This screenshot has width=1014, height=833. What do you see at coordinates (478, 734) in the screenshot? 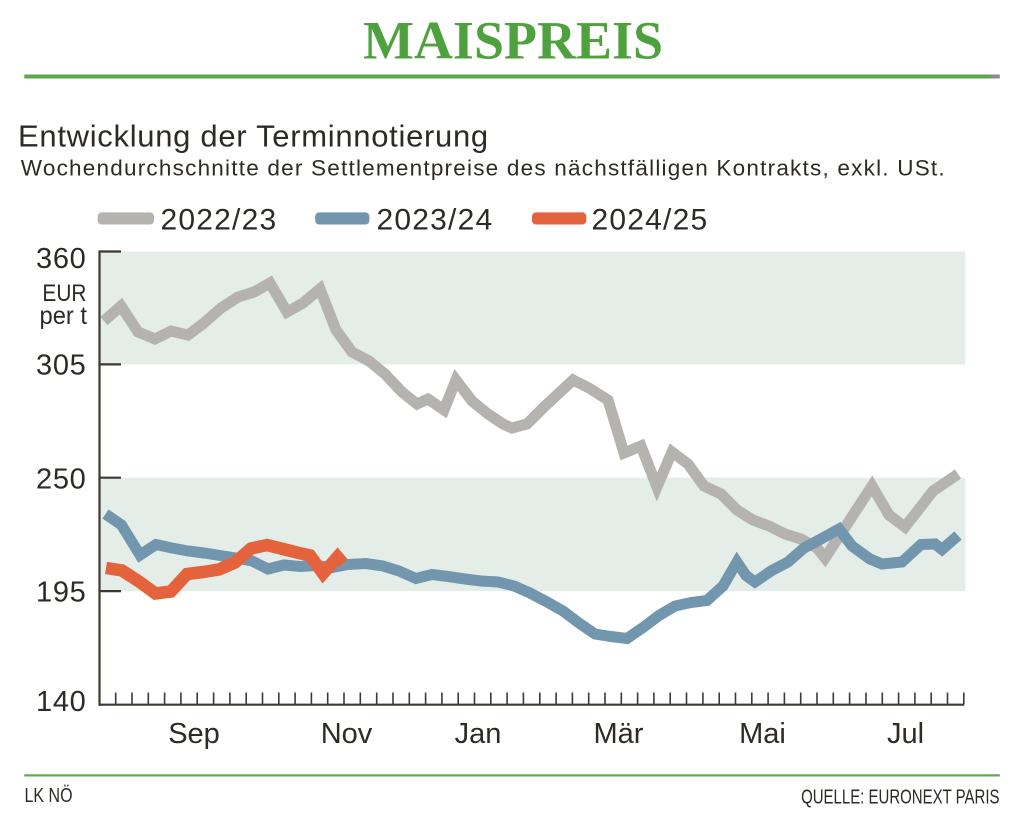
I see `svg-text: Jan` at bounding box center [478, 734].